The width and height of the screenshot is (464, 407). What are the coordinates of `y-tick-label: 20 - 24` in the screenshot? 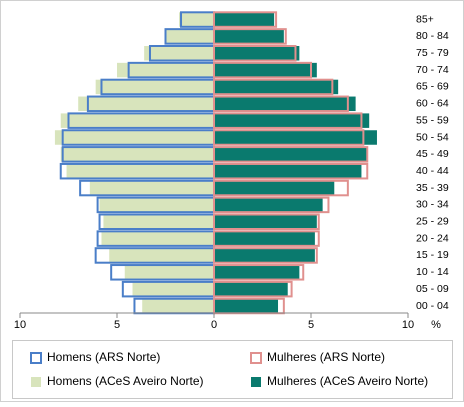 It's located at (432, 238).